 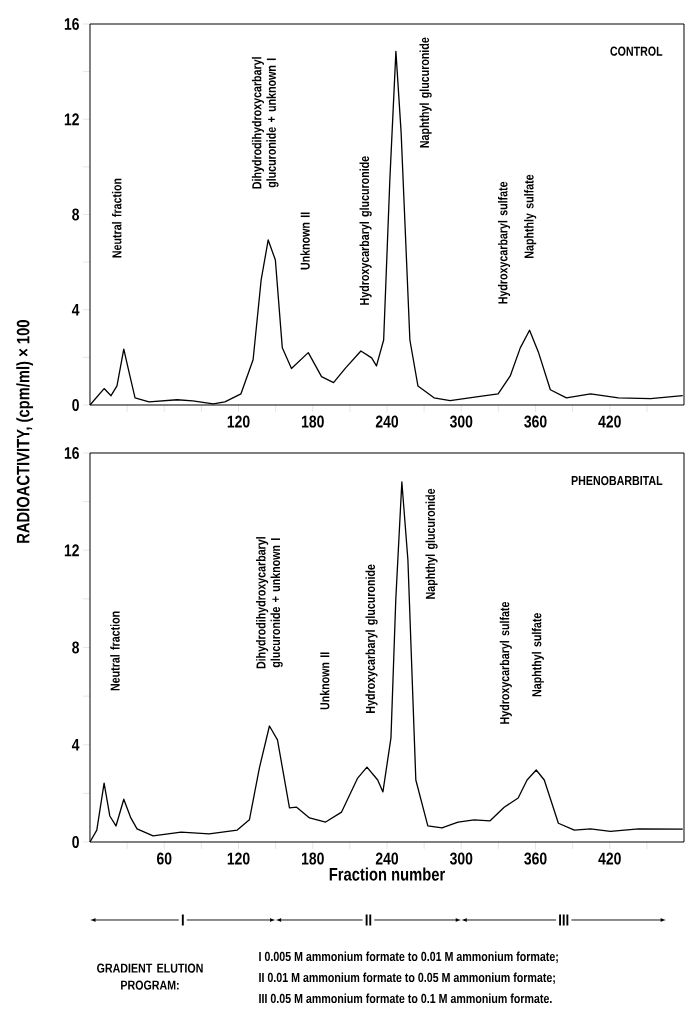 I want to click on text: III 0.05 M ammonium formate to 0.1 M ammonium formate., so click(x=405, y=998).